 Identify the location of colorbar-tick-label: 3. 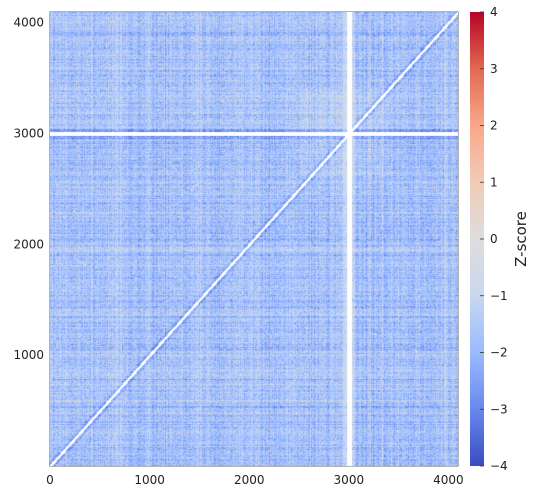
(494, 69).